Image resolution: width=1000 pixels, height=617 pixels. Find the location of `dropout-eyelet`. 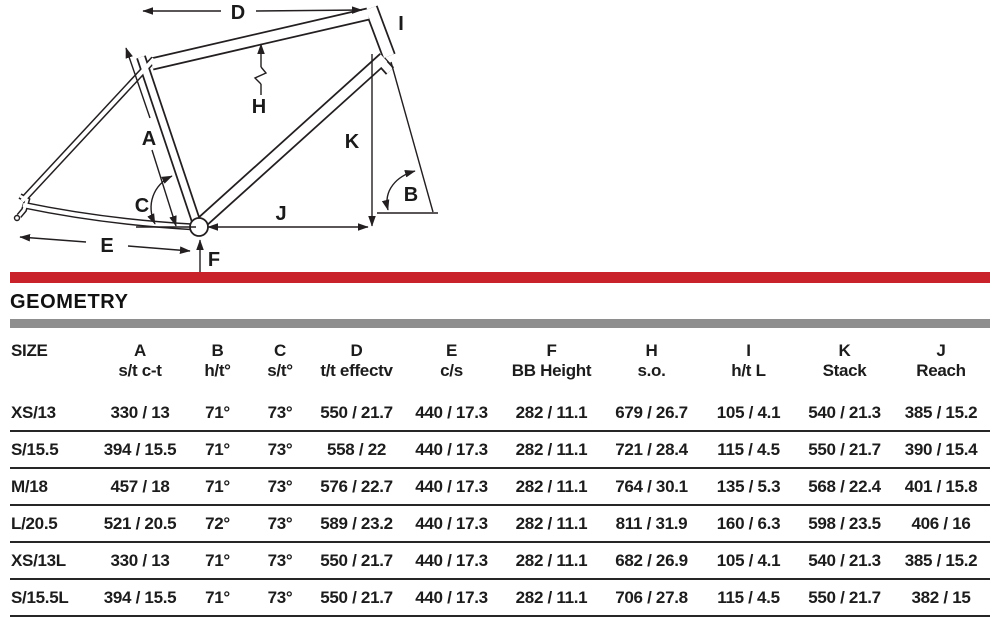

dropout-eyelet is located at coordinates (17, 218).